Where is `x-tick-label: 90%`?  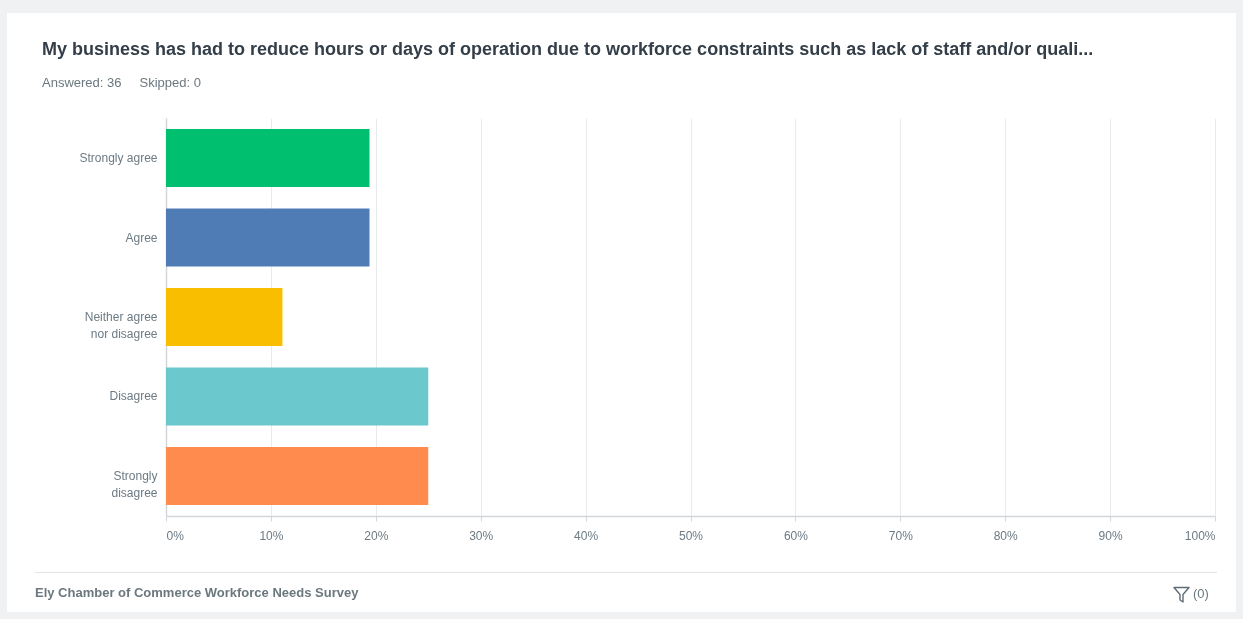
x-tick-label: 90% is located at coordinates (1110, 535).